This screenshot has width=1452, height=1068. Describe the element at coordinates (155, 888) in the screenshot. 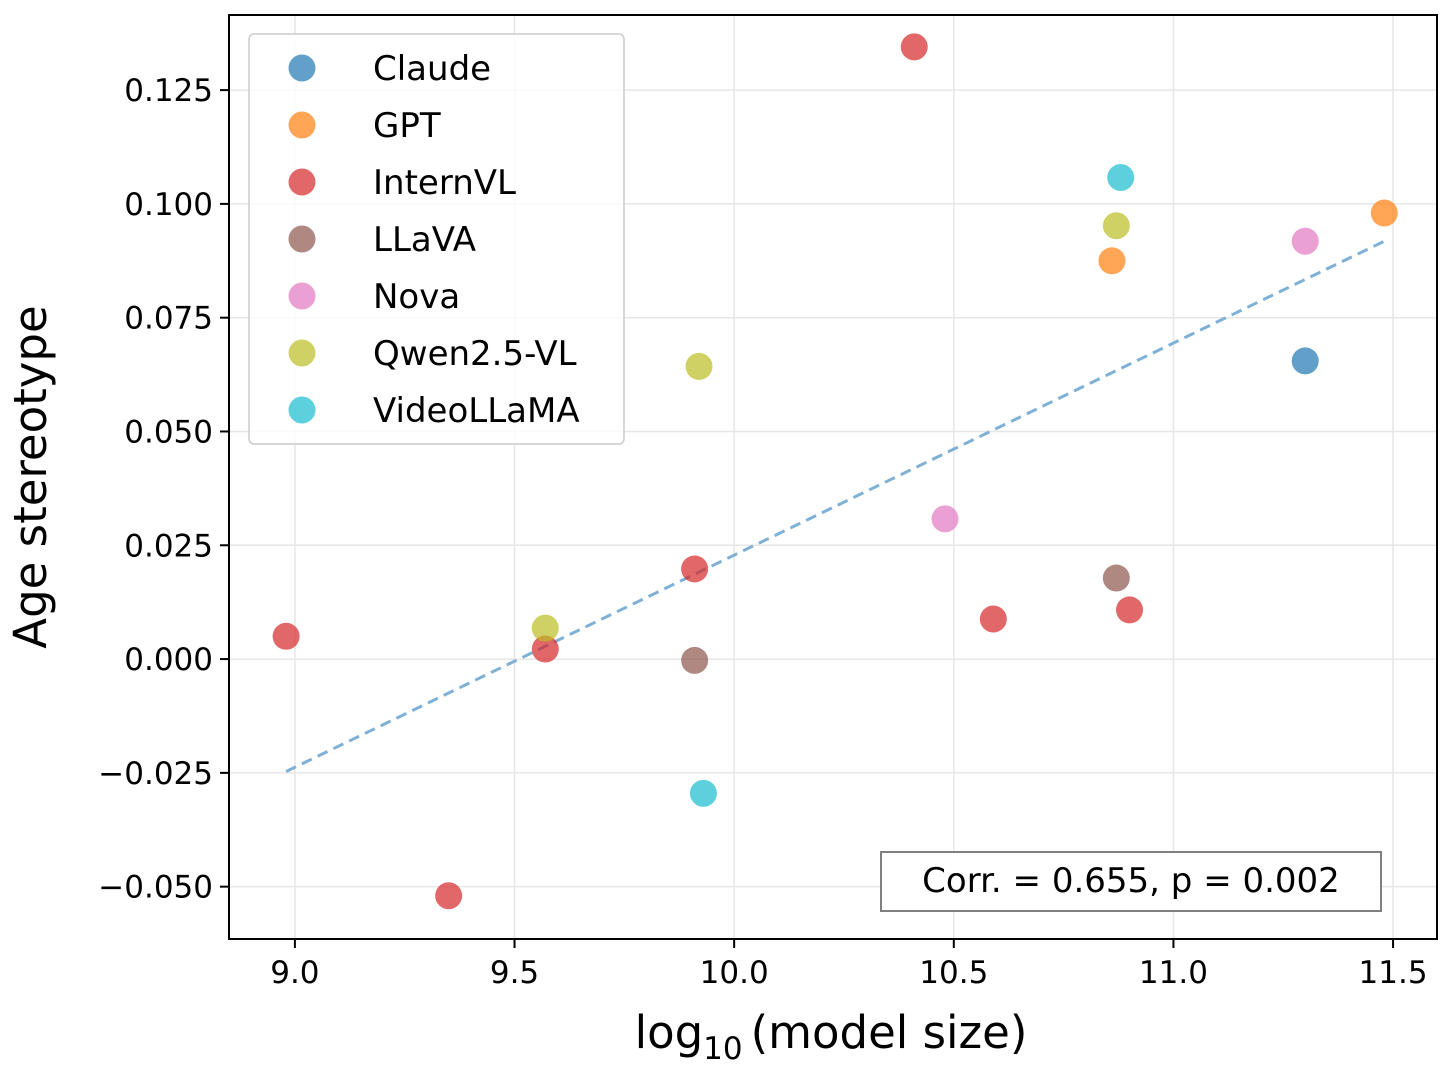

I see `y-tick-label: −0.050` at that location.